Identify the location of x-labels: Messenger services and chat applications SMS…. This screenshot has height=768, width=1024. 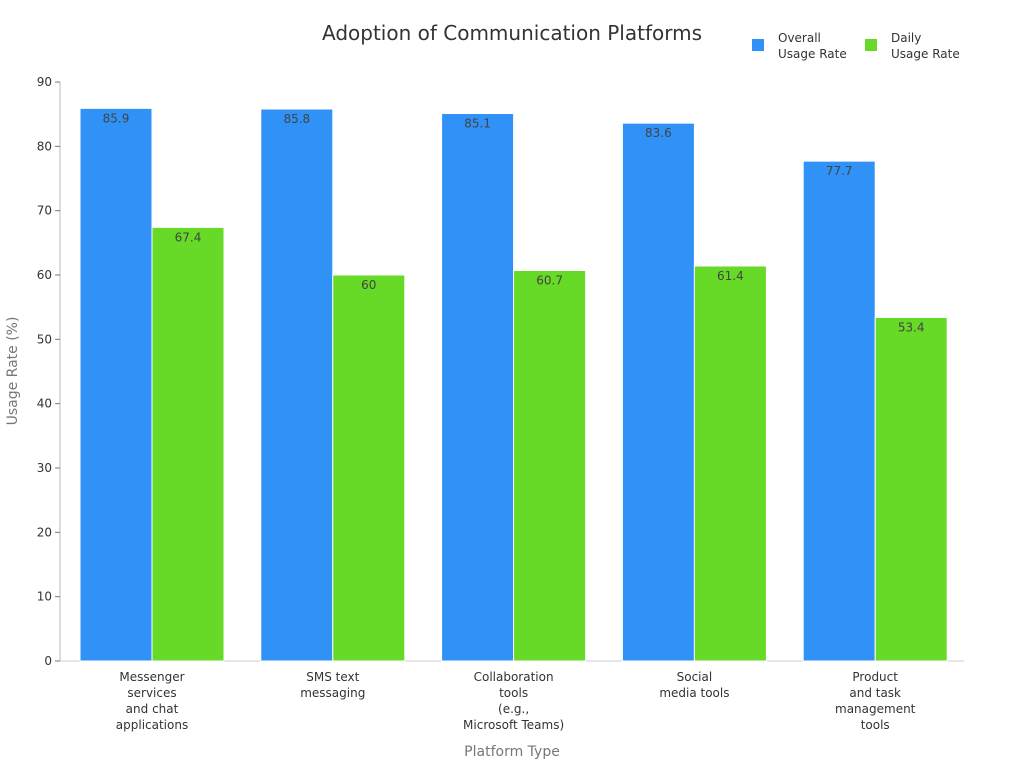
(516, 701).